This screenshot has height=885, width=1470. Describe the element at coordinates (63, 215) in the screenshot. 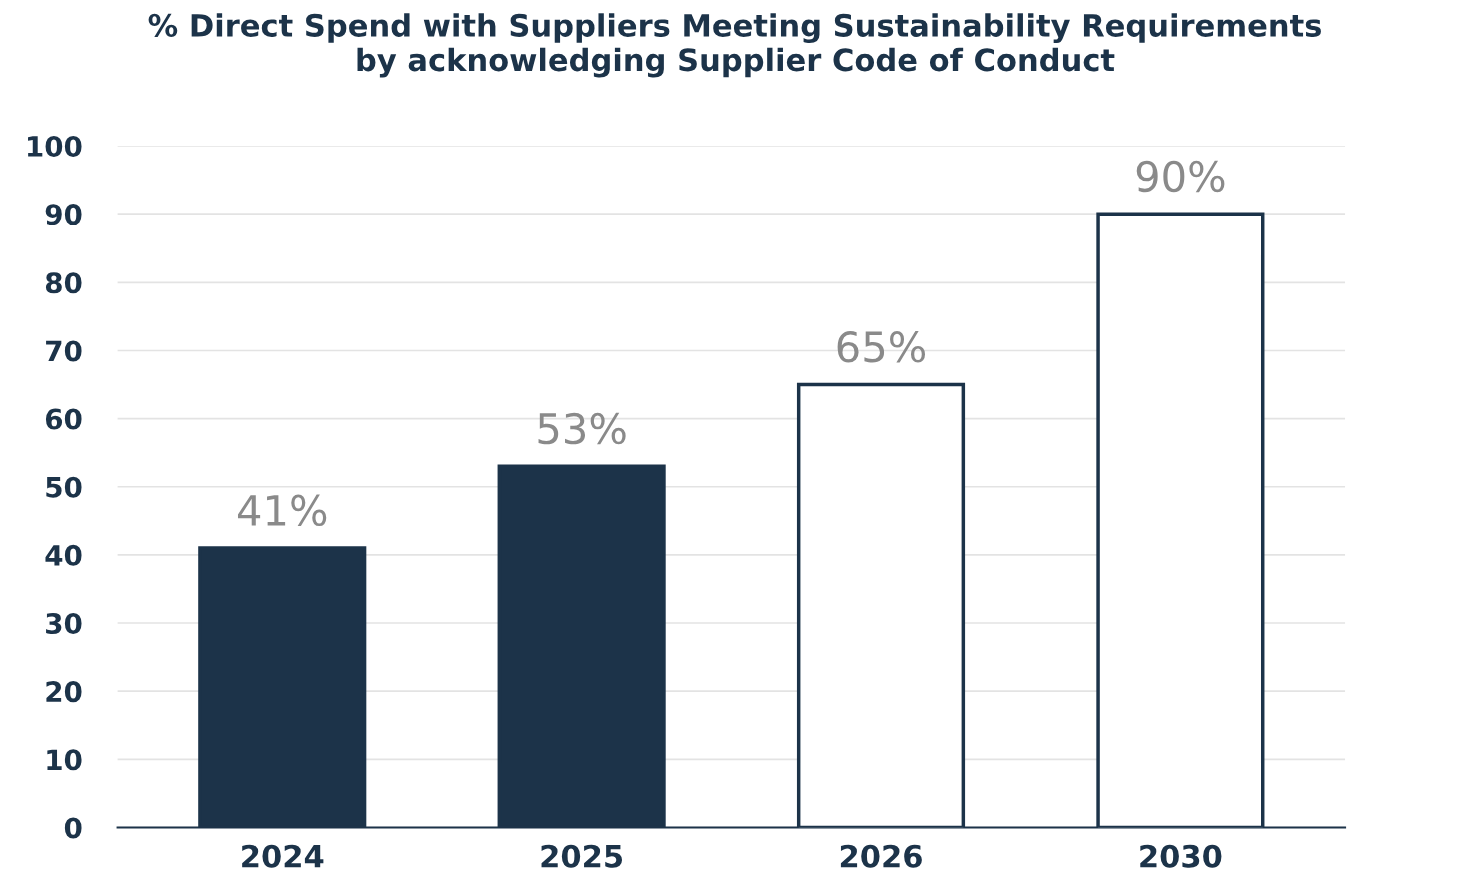

I see `y-tick-label: 90` at that location.